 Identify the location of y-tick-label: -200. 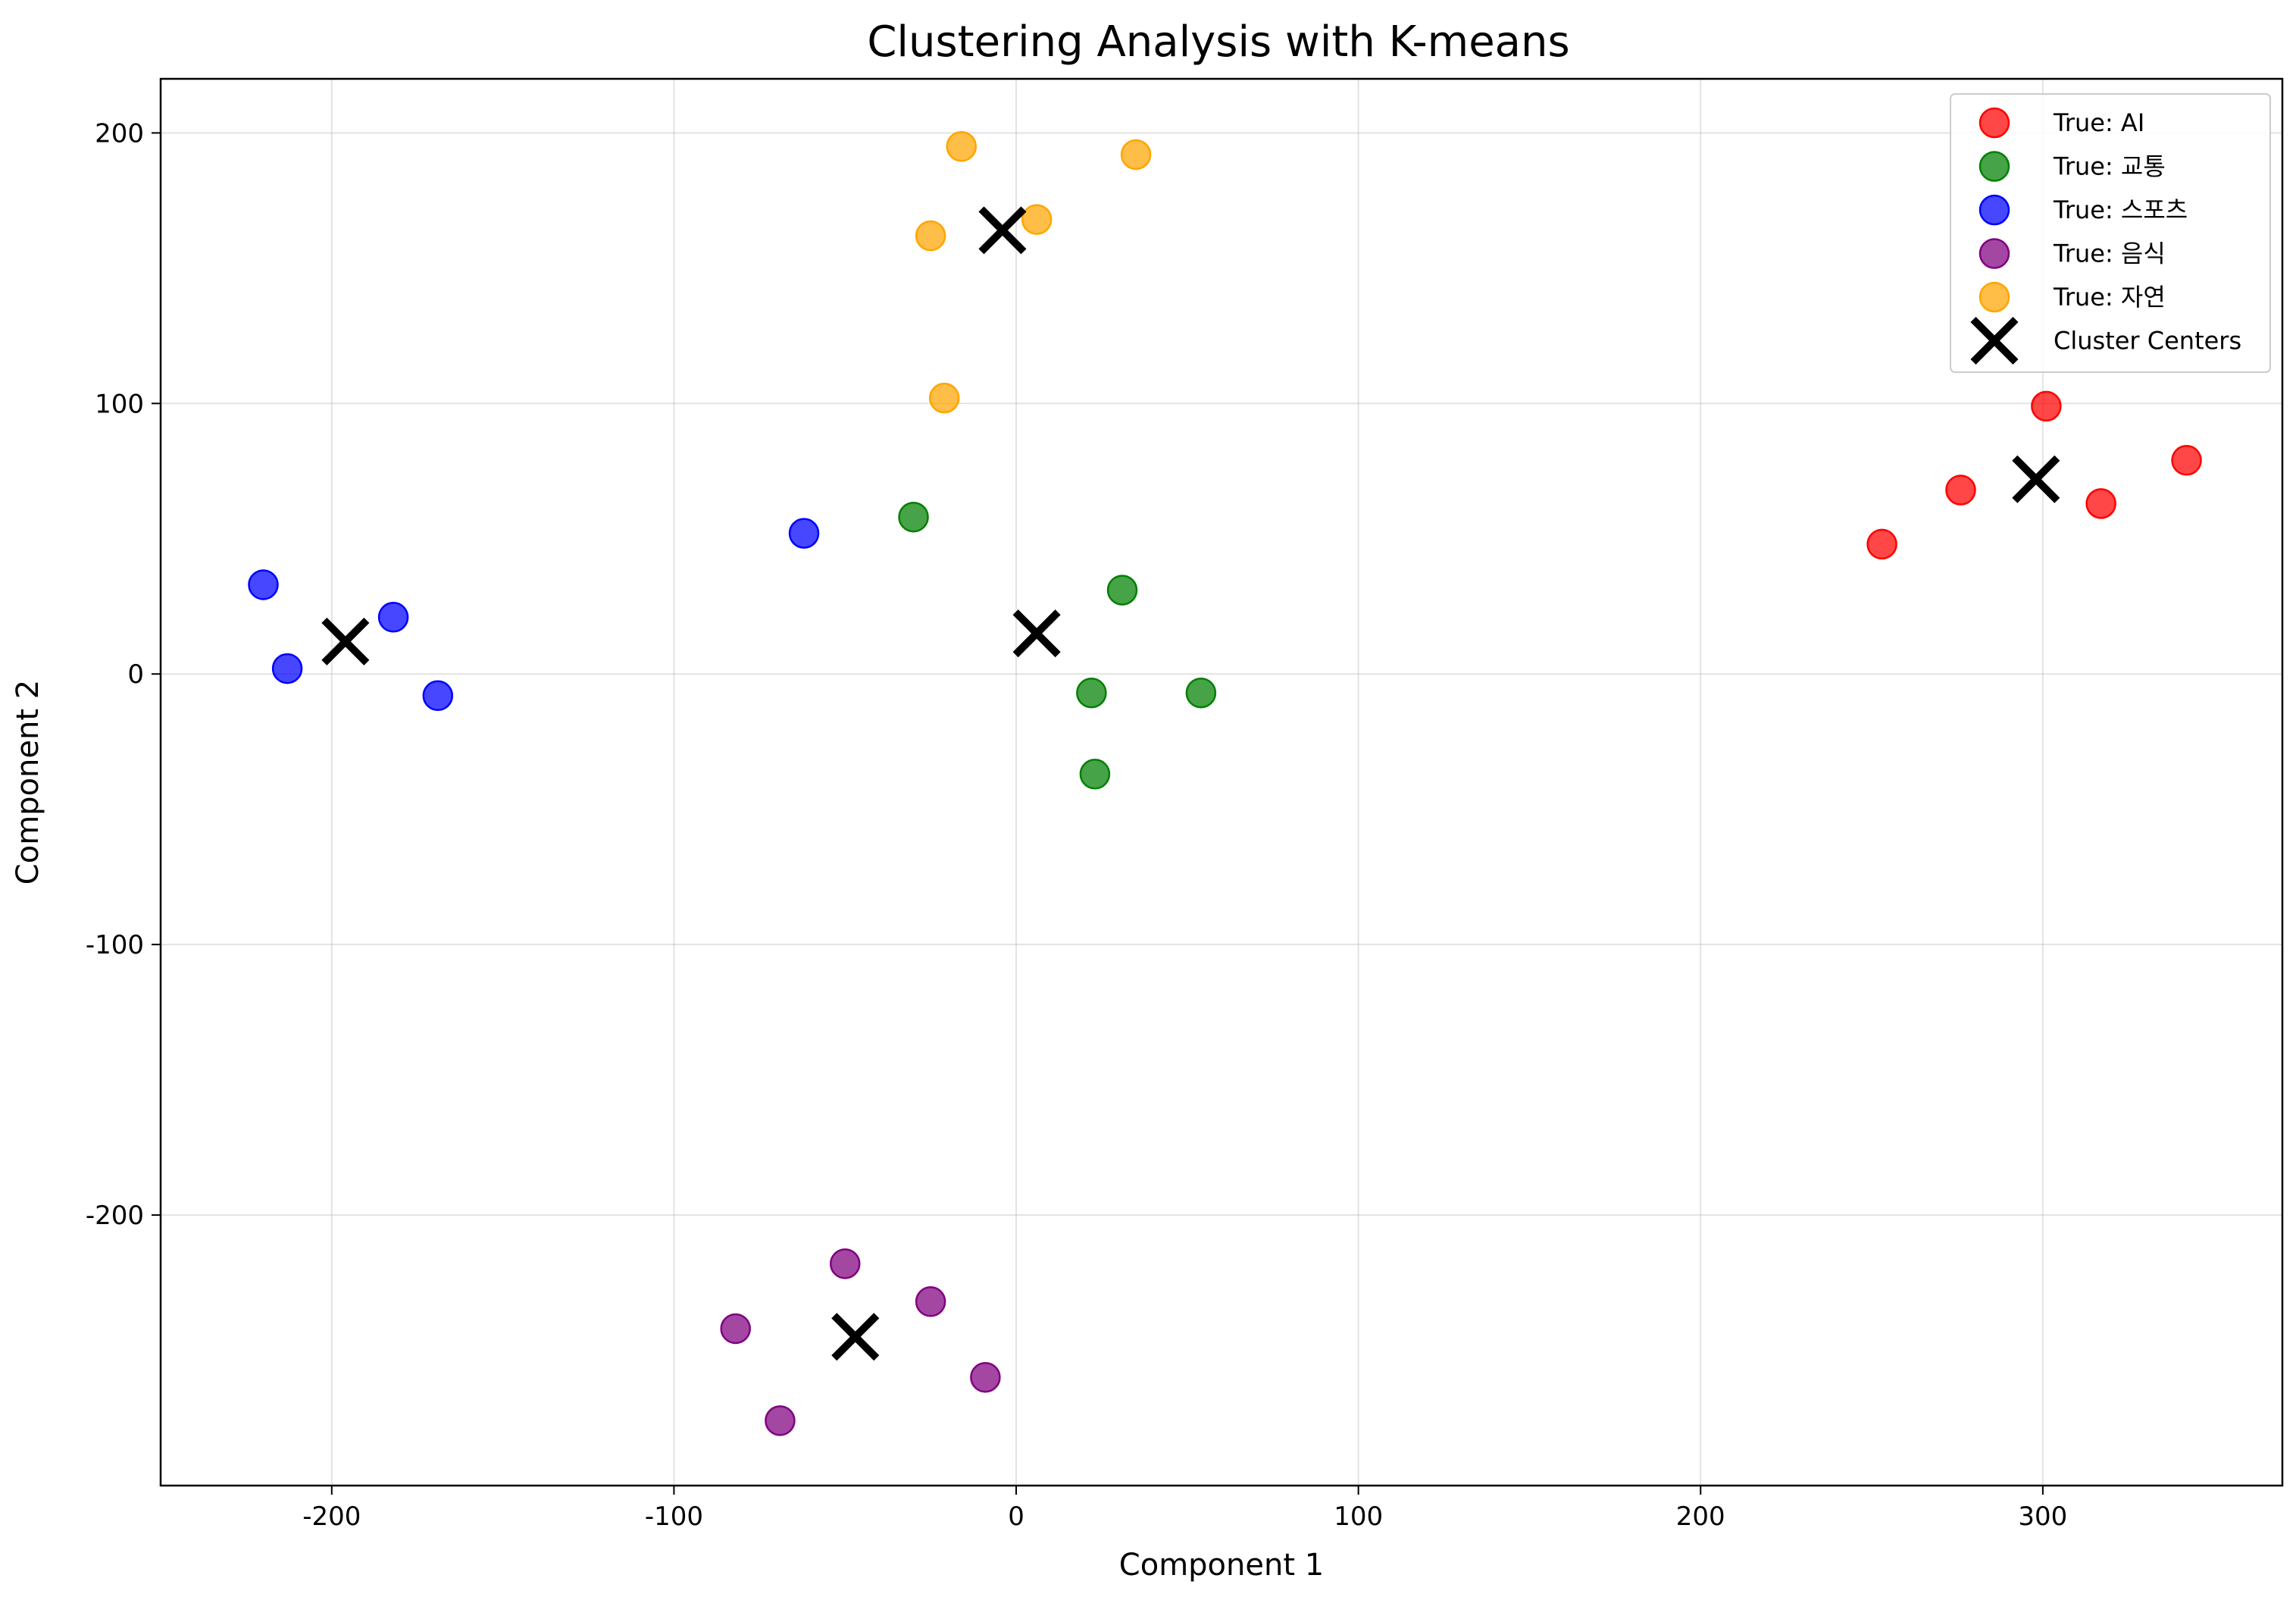
(115, 1216).